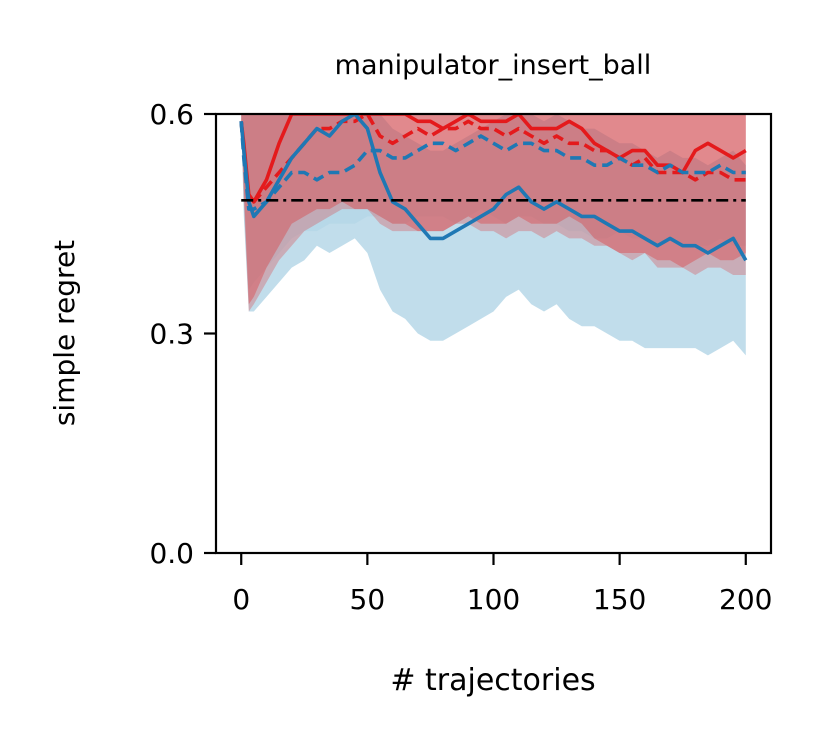 The width and height of the screenshot is (830, 747). I want to click on series-lines, so click(493, 188).